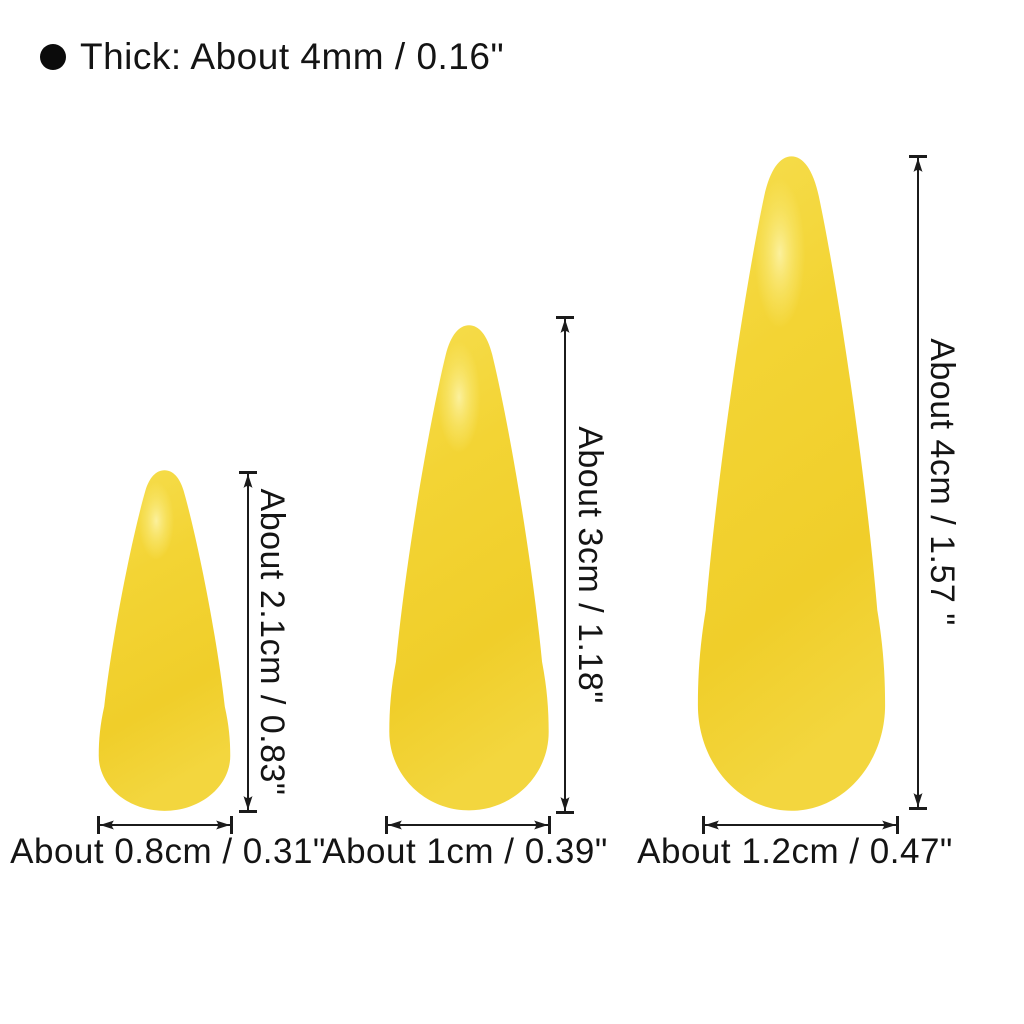  I want to click on height-label-medium: About 3cm / 1.18", so click(590, 565).